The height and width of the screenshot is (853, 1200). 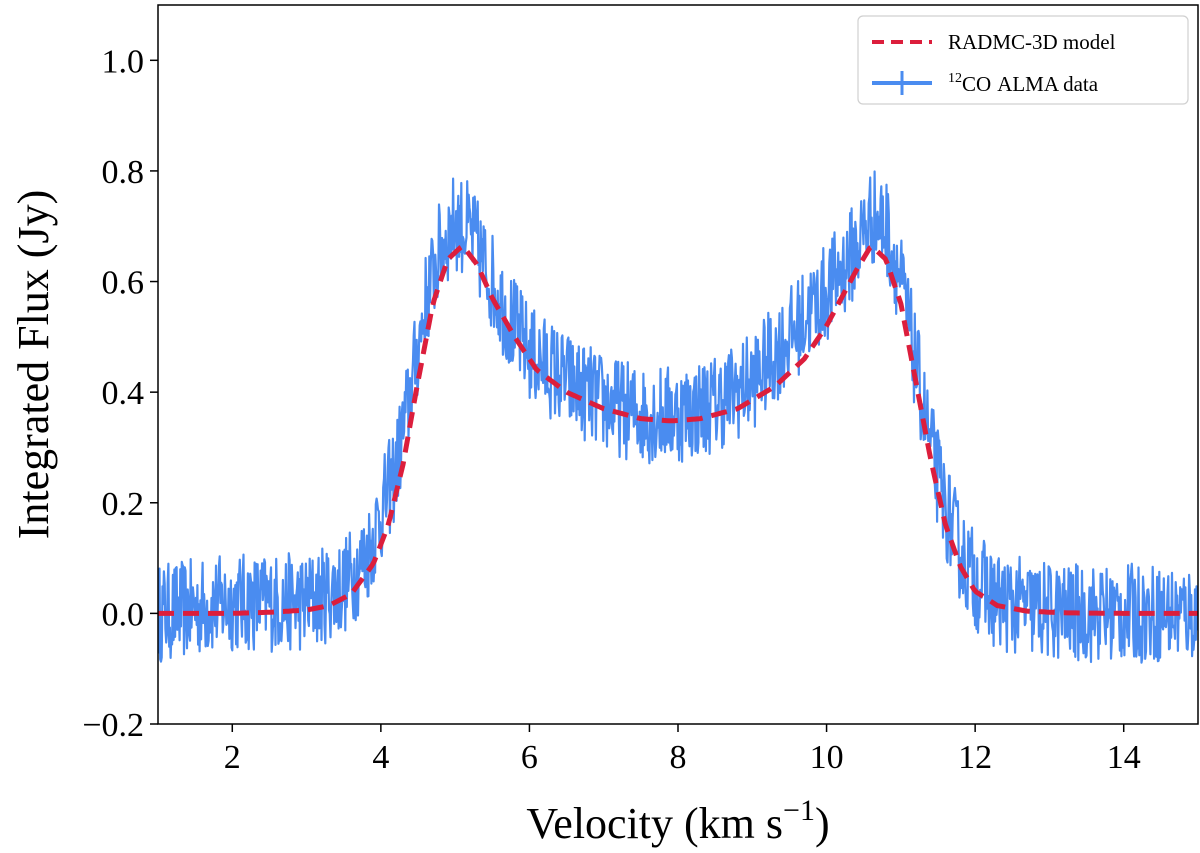 What do you see at coordinates (123, 393) in the screenshot?
I see `y-tick-label: 0.4` at bounding box center [123, 393].